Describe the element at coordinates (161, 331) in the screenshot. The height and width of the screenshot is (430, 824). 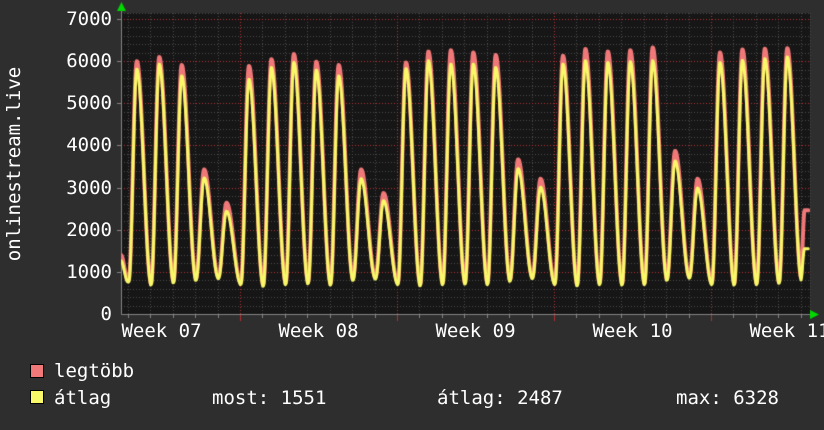
I see `x-axis-tick-label: Week 07` at that location.